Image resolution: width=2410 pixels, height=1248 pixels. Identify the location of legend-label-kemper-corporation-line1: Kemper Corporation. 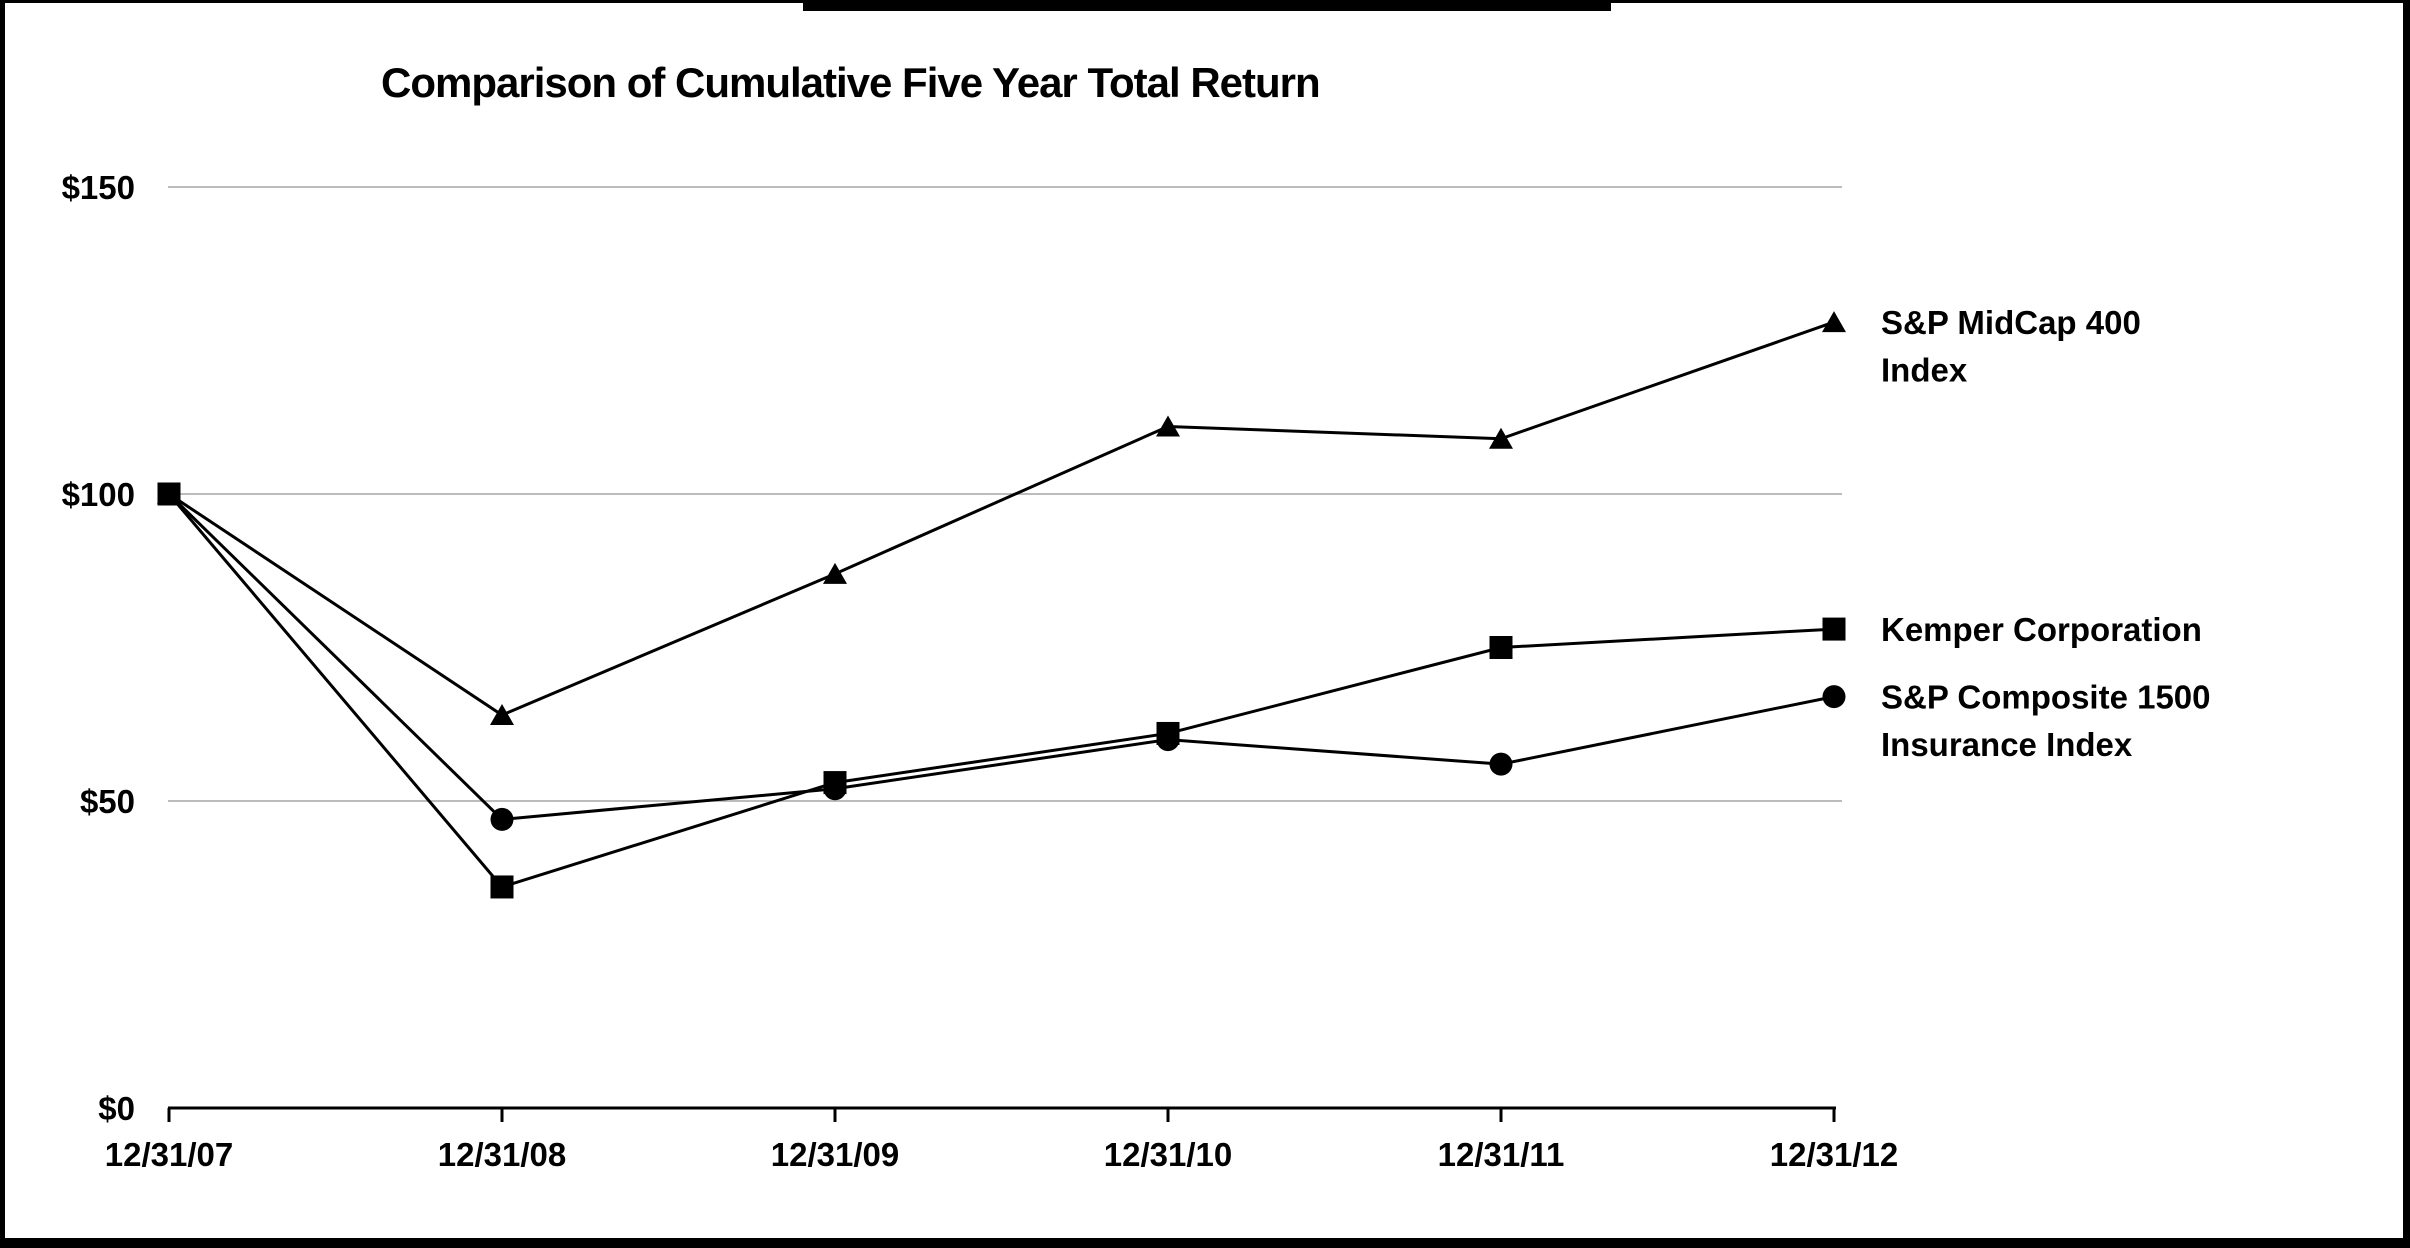
(2041, 629).